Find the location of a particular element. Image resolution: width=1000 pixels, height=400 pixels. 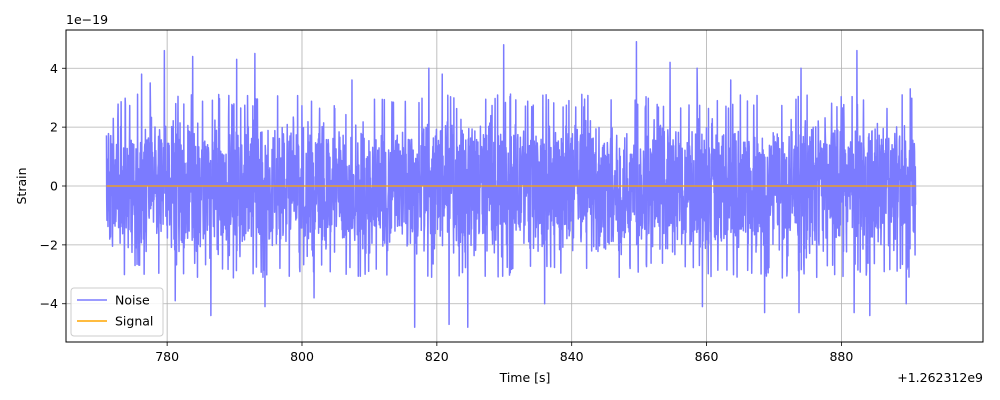

y-axis-label: Strain is located at coordinates (21, 185).